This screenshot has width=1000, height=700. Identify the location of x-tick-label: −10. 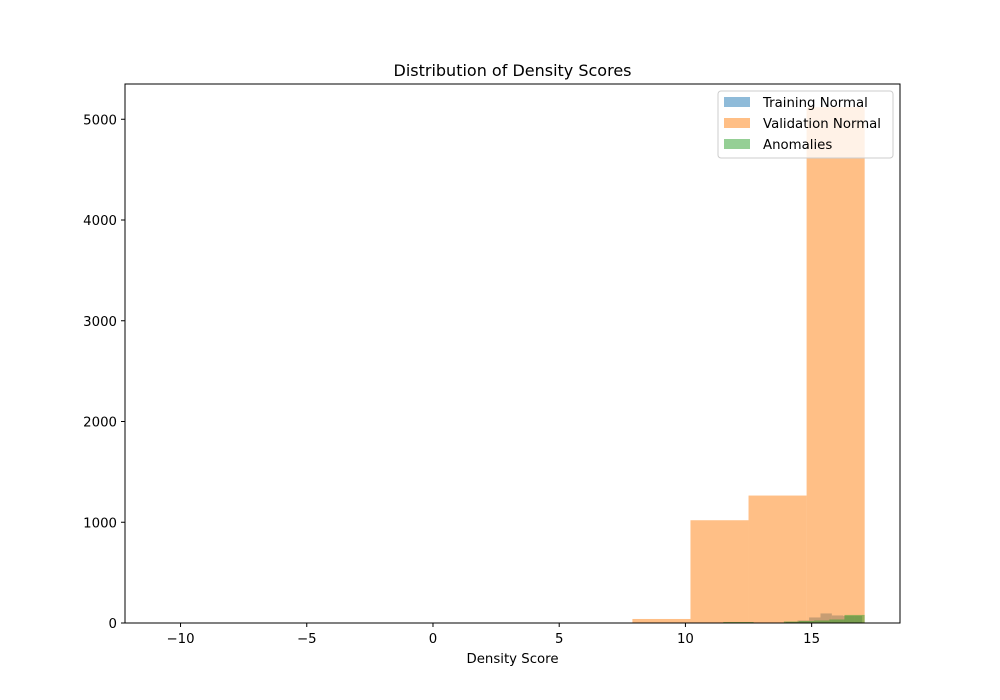
(181, 639).